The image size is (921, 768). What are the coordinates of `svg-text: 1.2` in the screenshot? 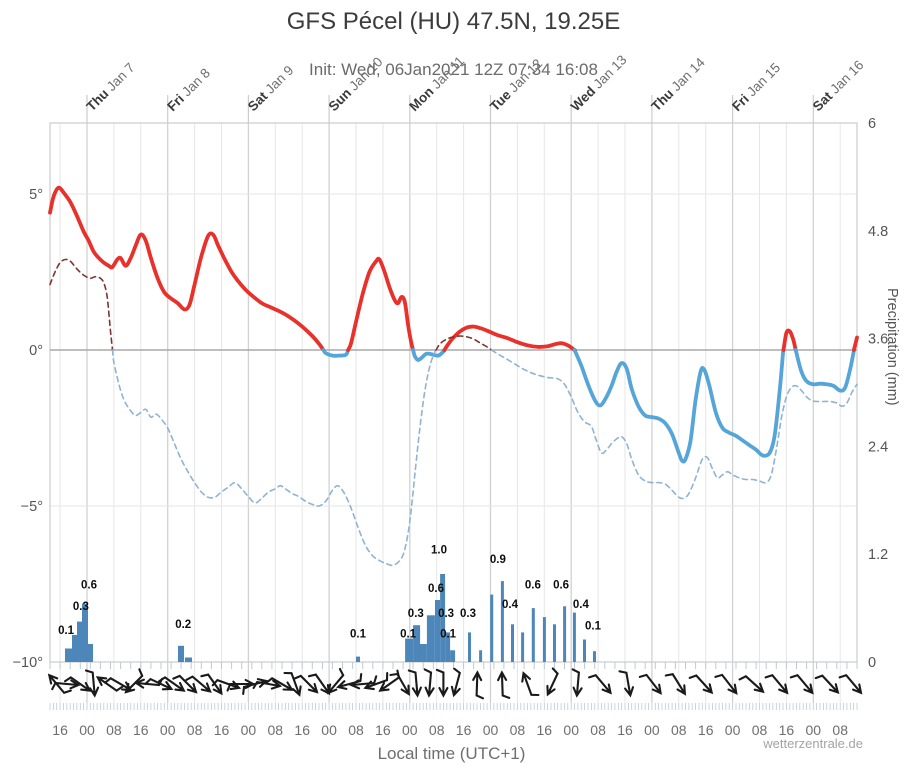 It's located at (878, 555).